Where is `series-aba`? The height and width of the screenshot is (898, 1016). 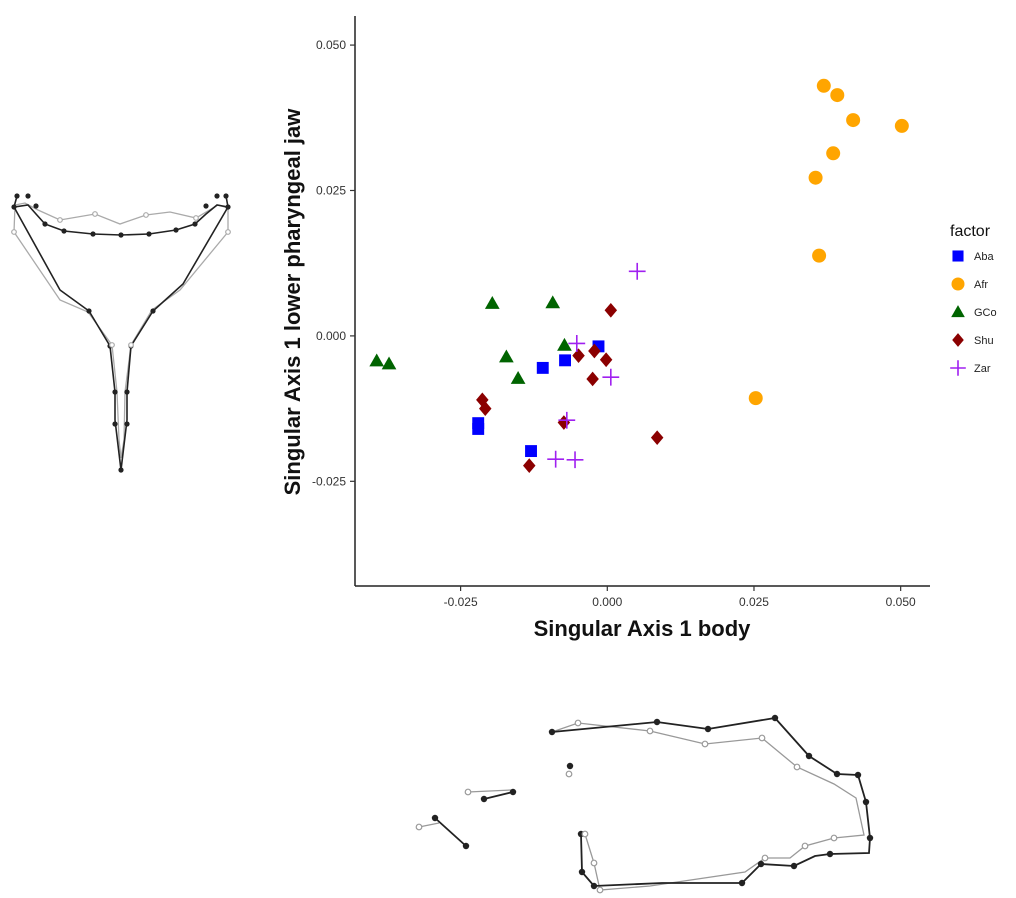 series-aba is located at coordinates (538, 399).